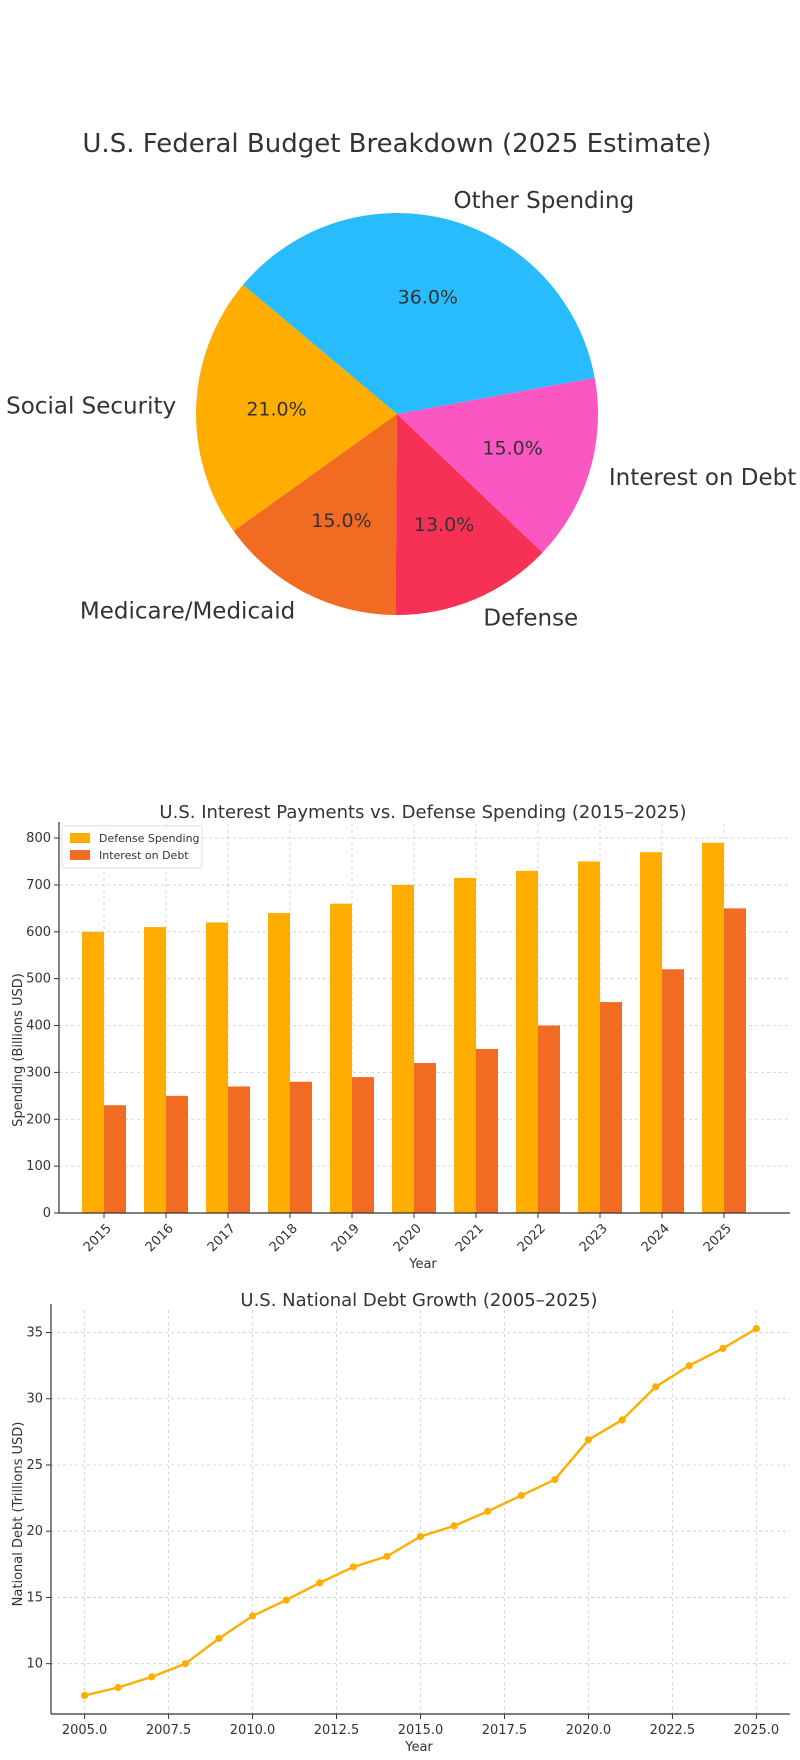 The image size is (800, 1760). What do you see at coordinates (315, 514) in the screenshot?
I see `pie-slice-medicare-medicaid` at bounding box center [315, 514].